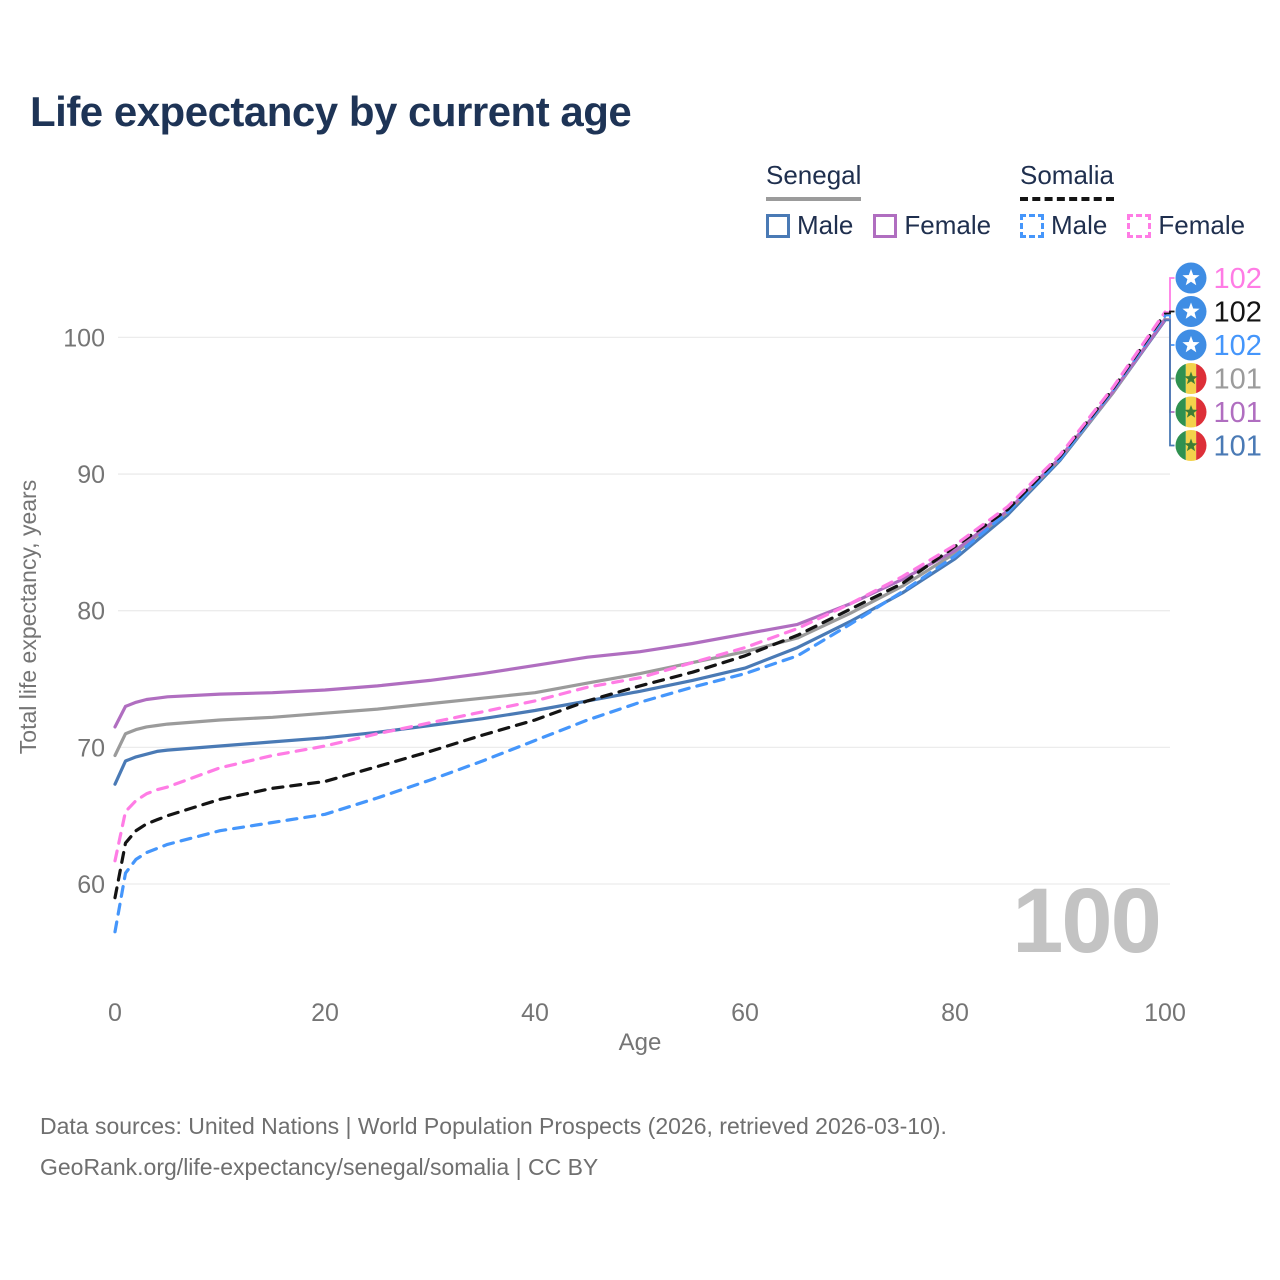 The height and width of the screenshot is (1280, 1280). I want to click on watermark-age-100: 100, so click(1086, 921).